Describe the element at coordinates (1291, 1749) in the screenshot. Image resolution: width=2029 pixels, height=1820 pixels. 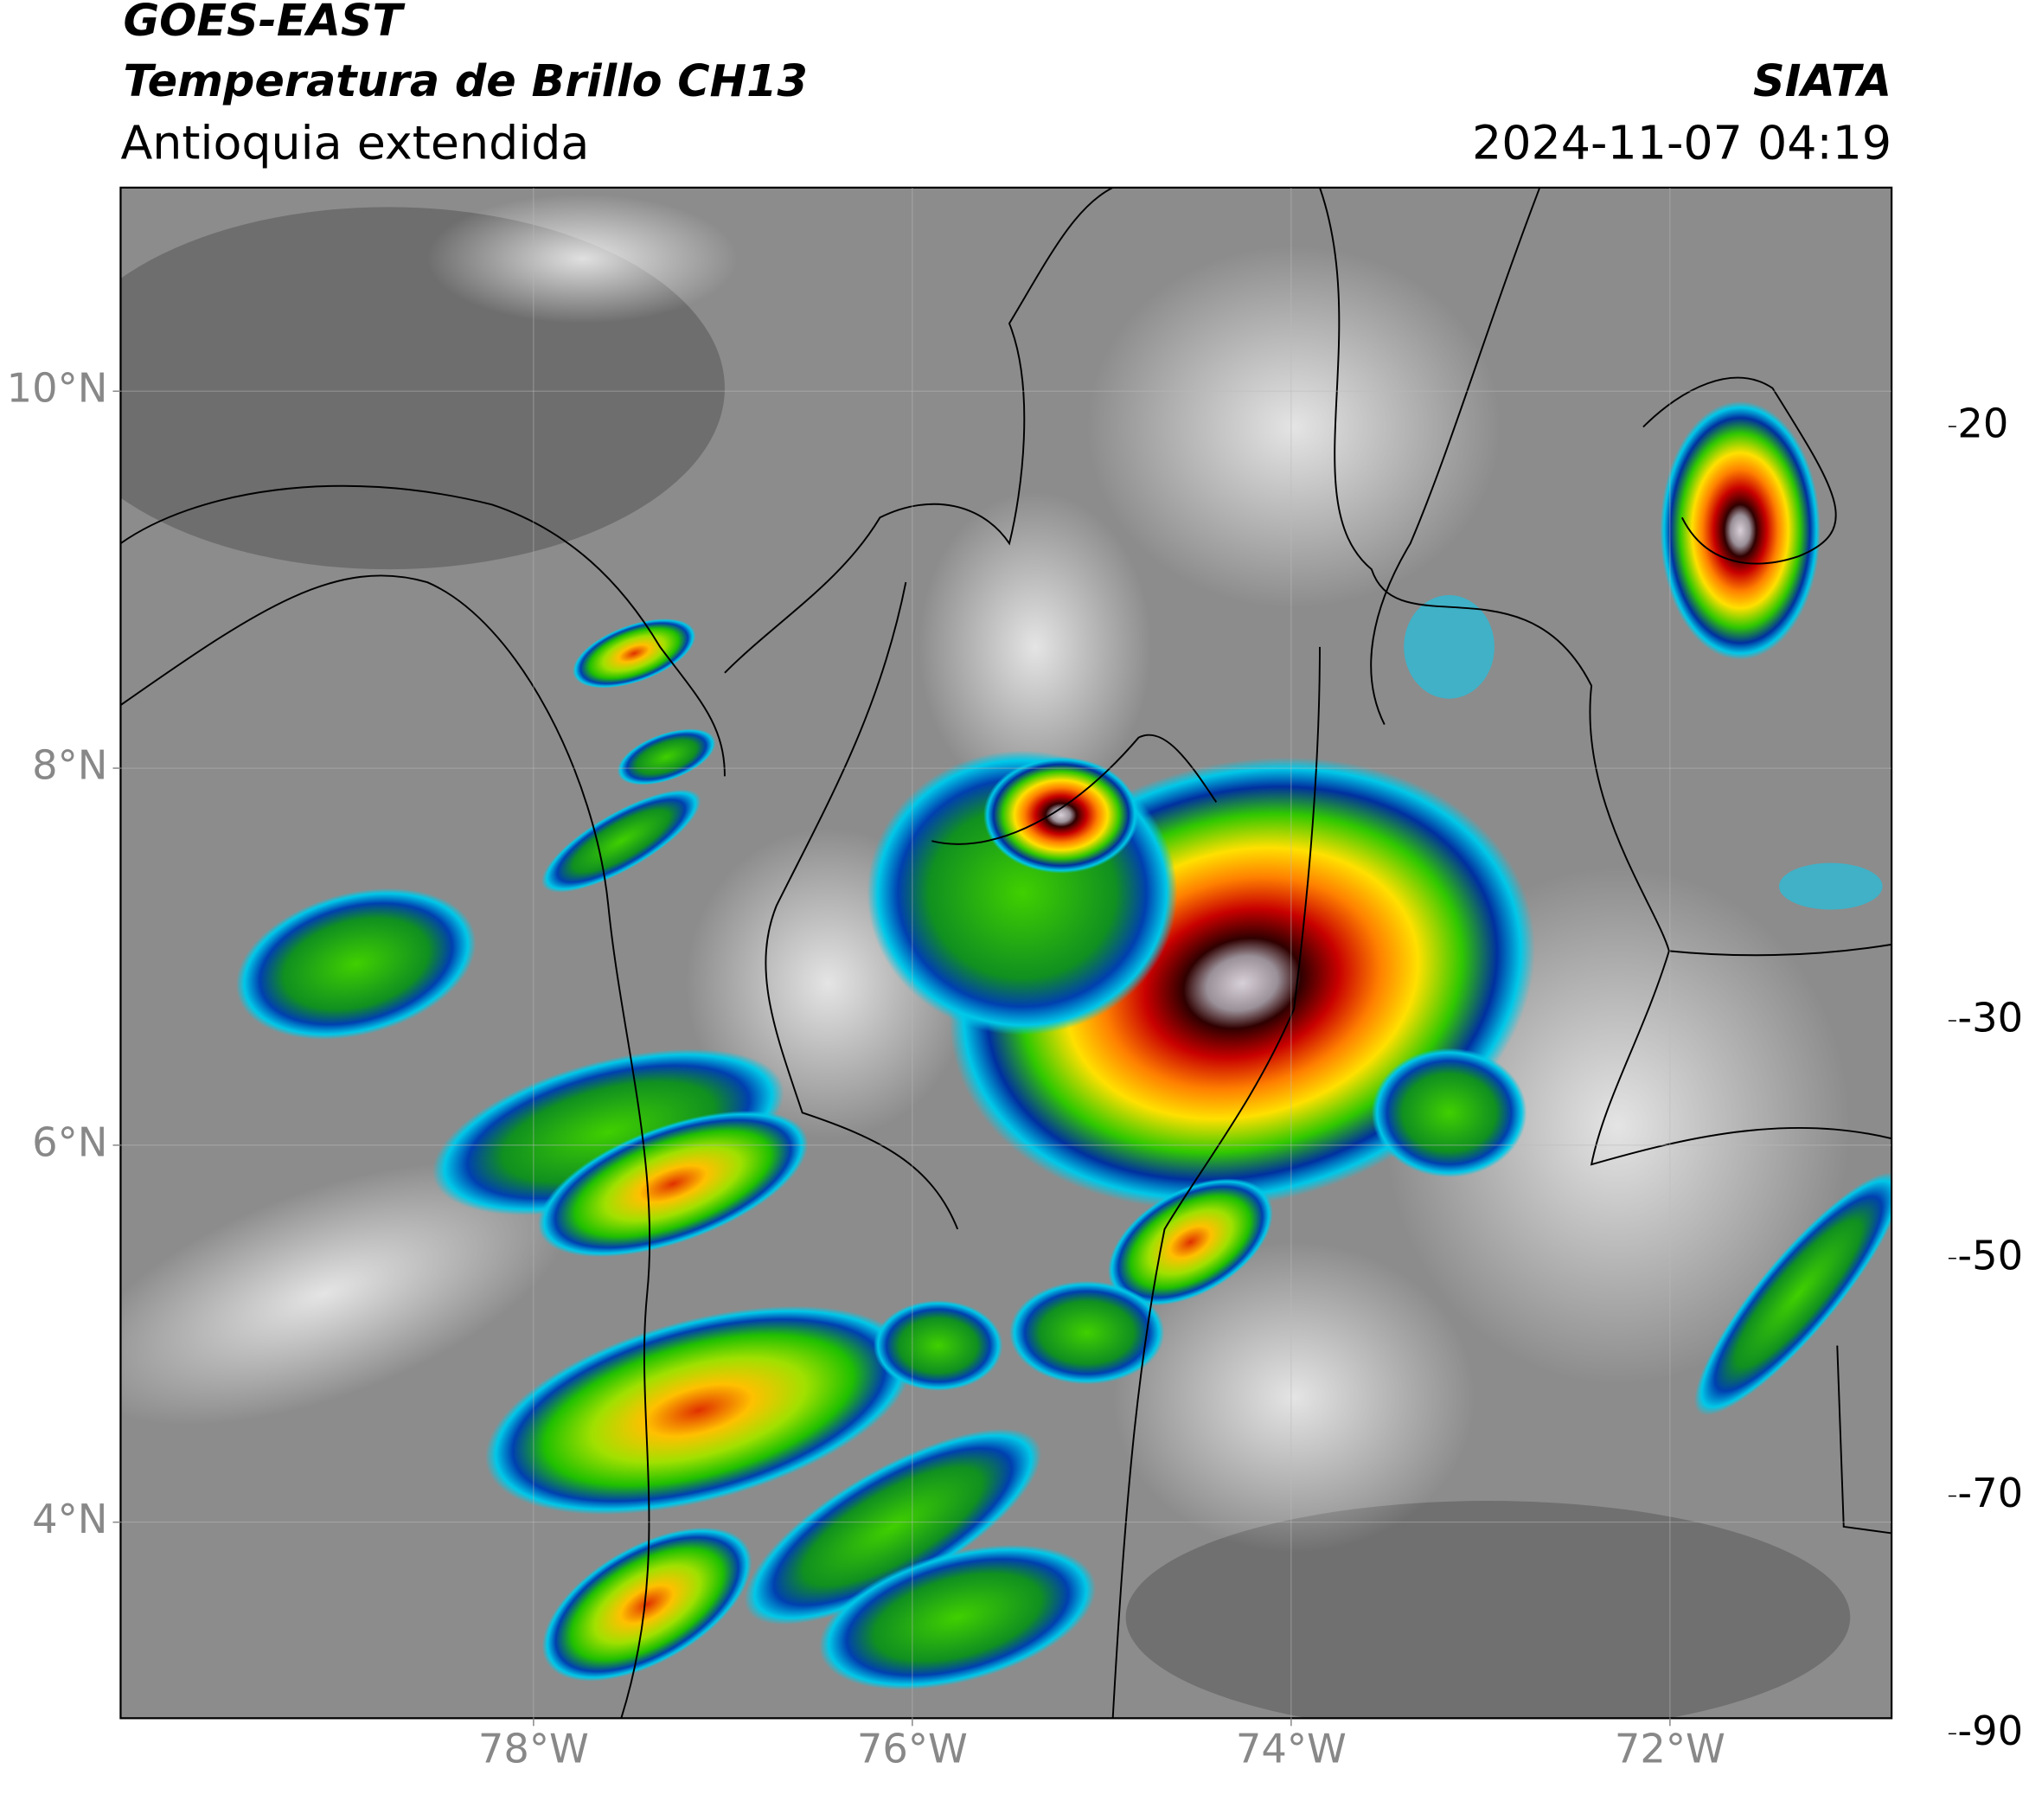
I see `x-tick-label: 74°W` at that location.